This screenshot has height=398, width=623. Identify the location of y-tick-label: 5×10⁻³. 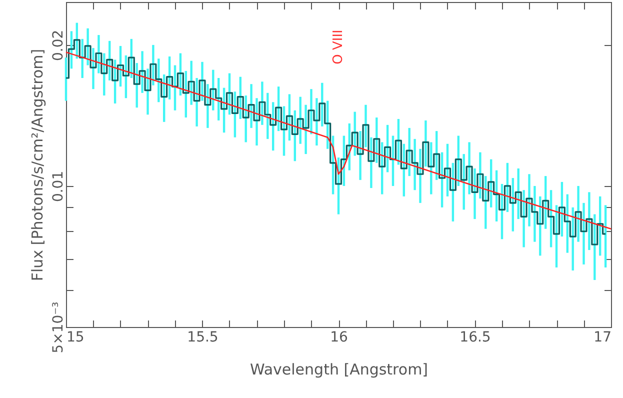
(58, 328).